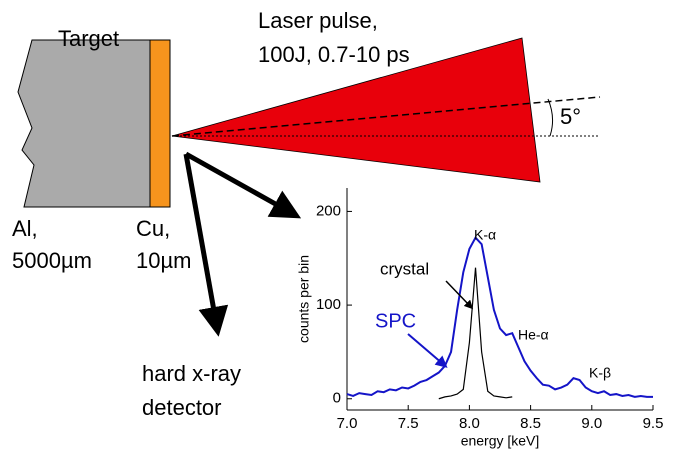 This screenshot has height=468, width=679. I want to click on annotation: K-α, so click(485, 235).